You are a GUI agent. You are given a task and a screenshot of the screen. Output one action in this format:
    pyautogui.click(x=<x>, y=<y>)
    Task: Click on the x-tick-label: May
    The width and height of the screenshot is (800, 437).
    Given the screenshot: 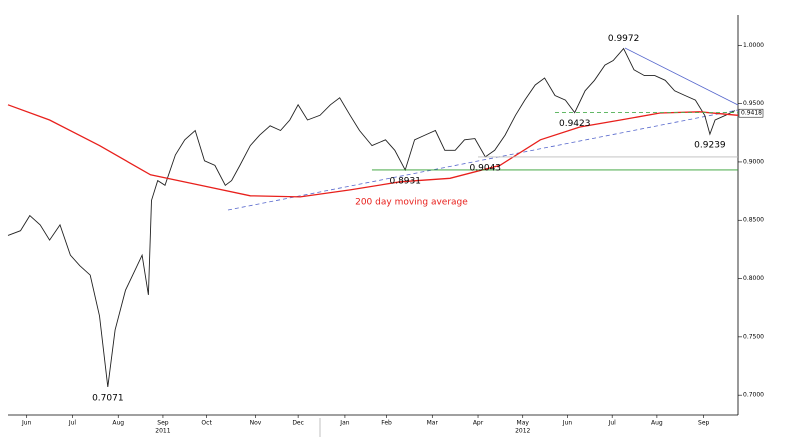 What is the action you would take?
    pyautogui.click(x=523, y=423)
    